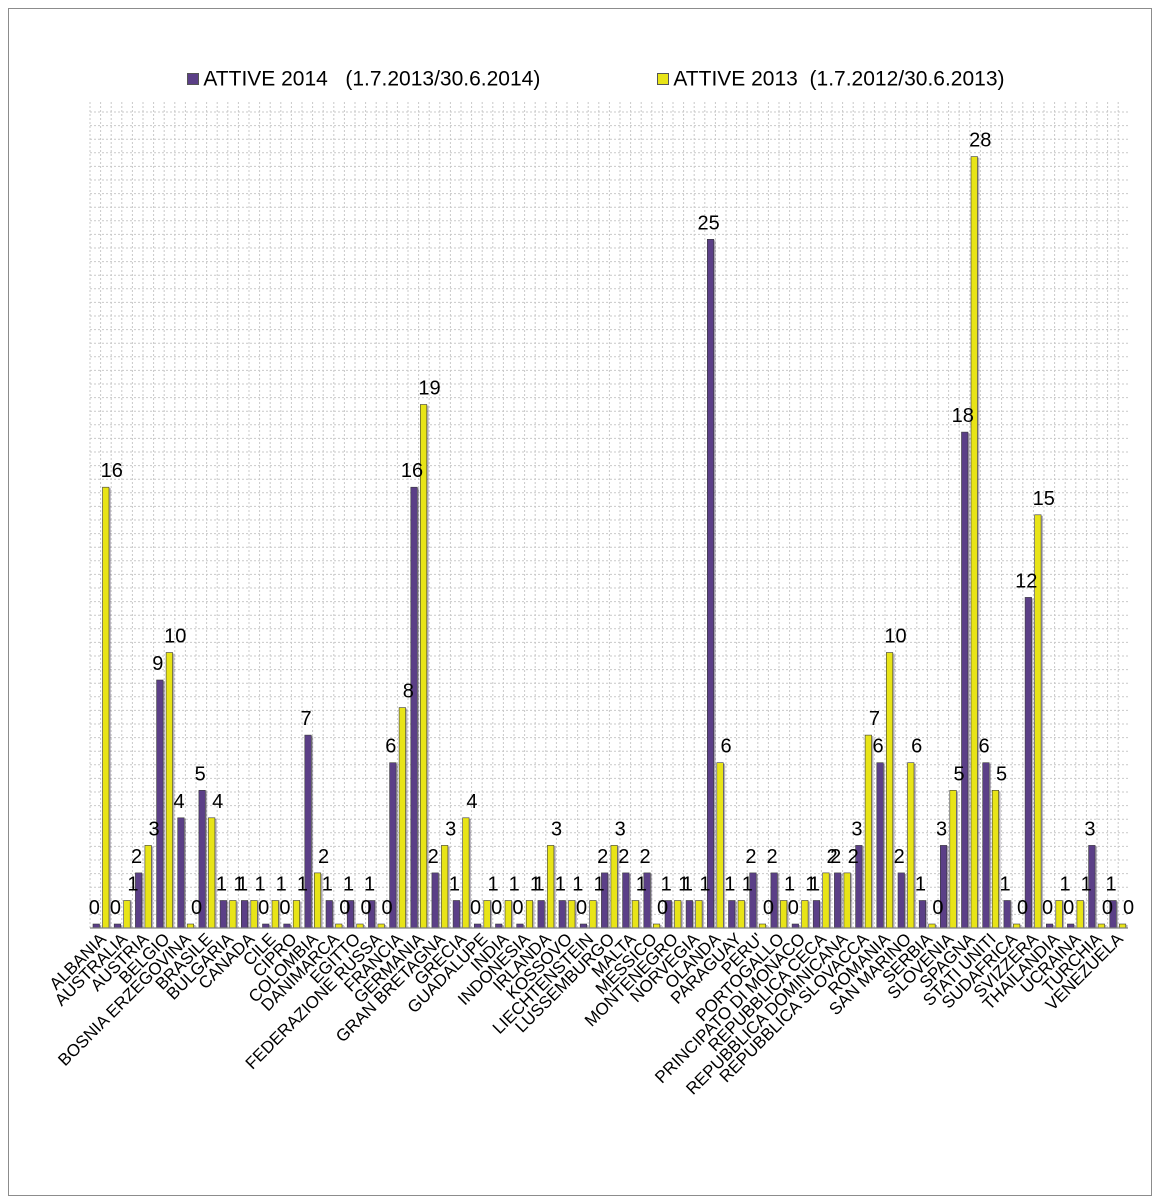  Describe the element at coordinates (429, 389) in the screenshot. I see `data-label-2013: 19` at that location.